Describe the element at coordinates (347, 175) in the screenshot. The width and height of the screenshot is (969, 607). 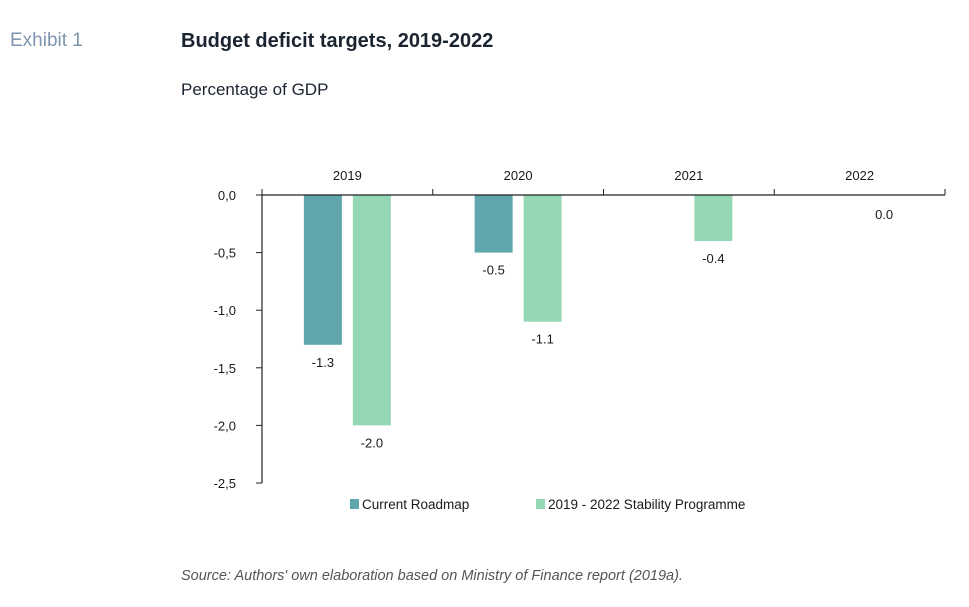
I see `category-label: 2019` at that location.